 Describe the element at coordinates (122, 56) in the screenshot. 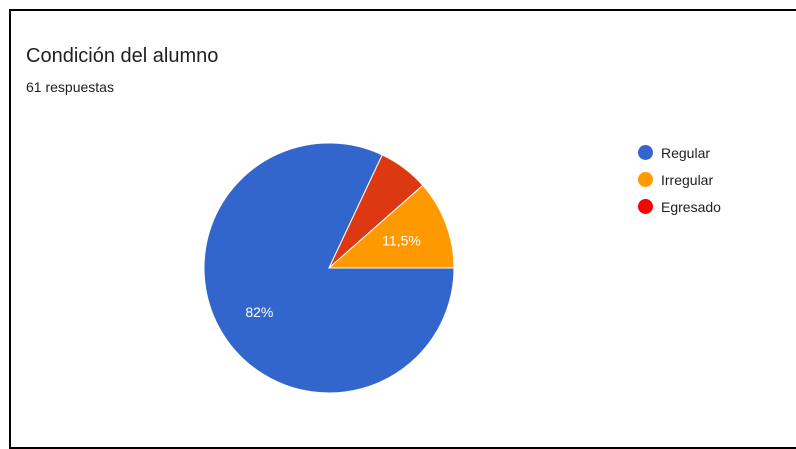

I see `chart-title: Condición del alumno` at that location.